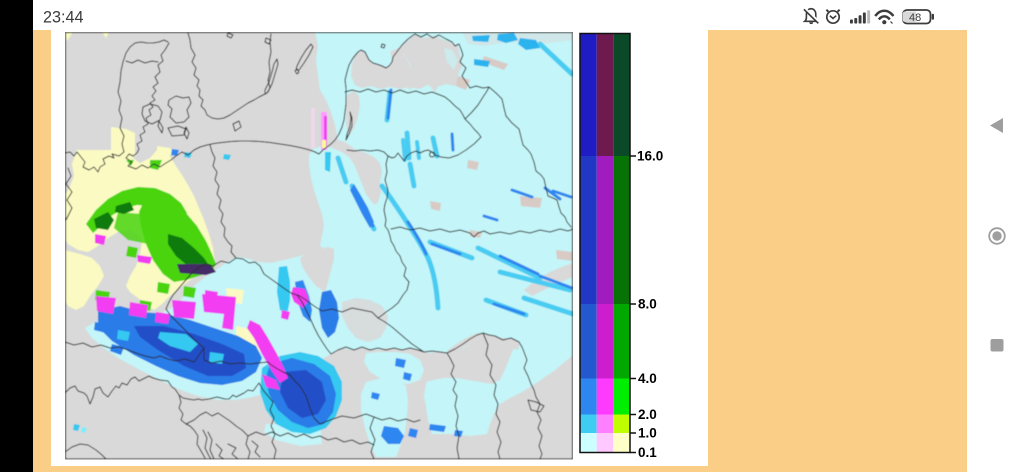  What do you see at coordinates (915, 18) in the screenshot?
I see `svg-text: 48` at bounding box center [915, 18].